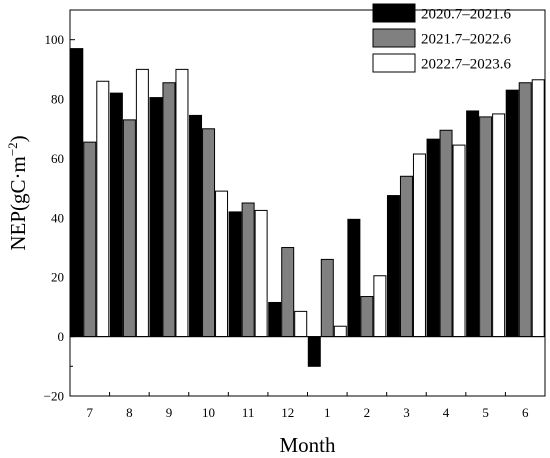  What do you see at coordinates (12, 149) in the screenshot?
I see `y-axis-title-superscript: −2` at bounding box center [12, 149].